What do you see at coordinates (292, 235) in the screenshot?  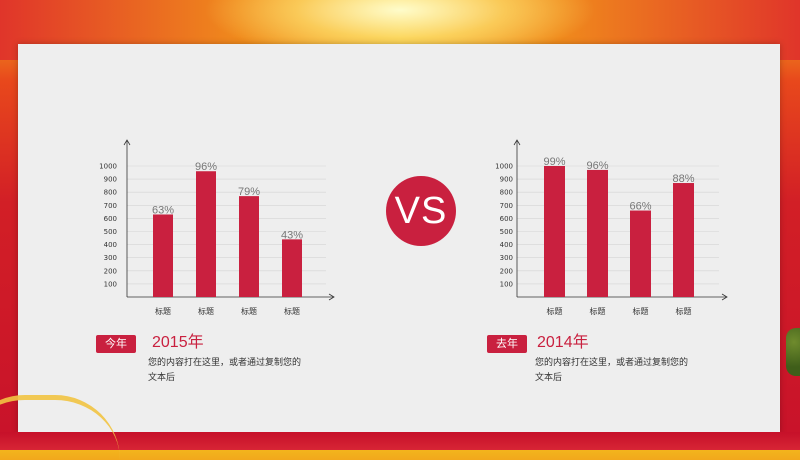 I see `left-bar-value-label: 43%` at bounding box center [292, 235].